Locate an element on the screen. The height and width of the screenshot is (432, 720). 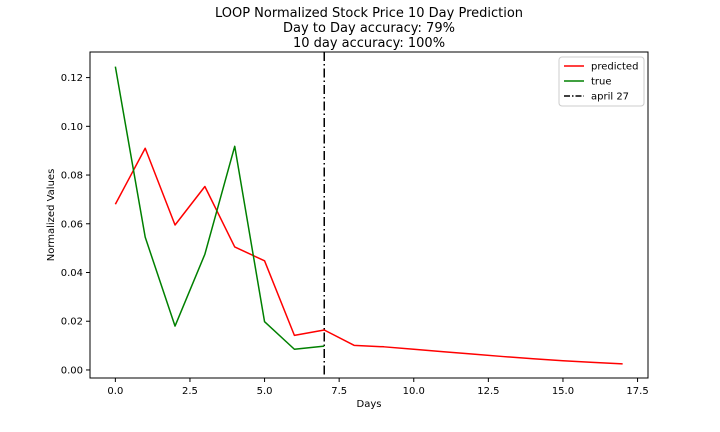
legend-label-predicted: predicted is located at coordinates (614, 67).